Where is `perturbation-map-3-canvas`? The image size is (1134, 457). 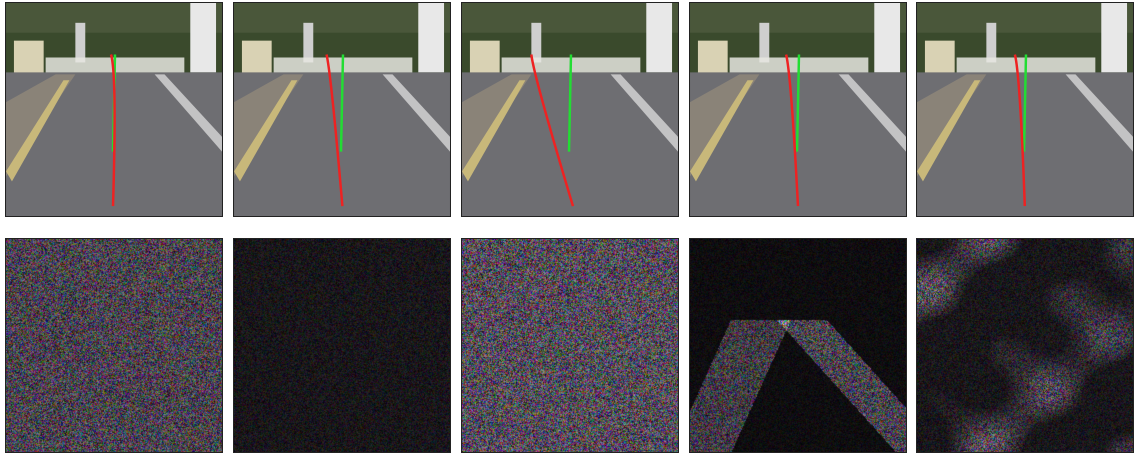 perturbation-map-3-canvas is located at coordinates (570, 345).